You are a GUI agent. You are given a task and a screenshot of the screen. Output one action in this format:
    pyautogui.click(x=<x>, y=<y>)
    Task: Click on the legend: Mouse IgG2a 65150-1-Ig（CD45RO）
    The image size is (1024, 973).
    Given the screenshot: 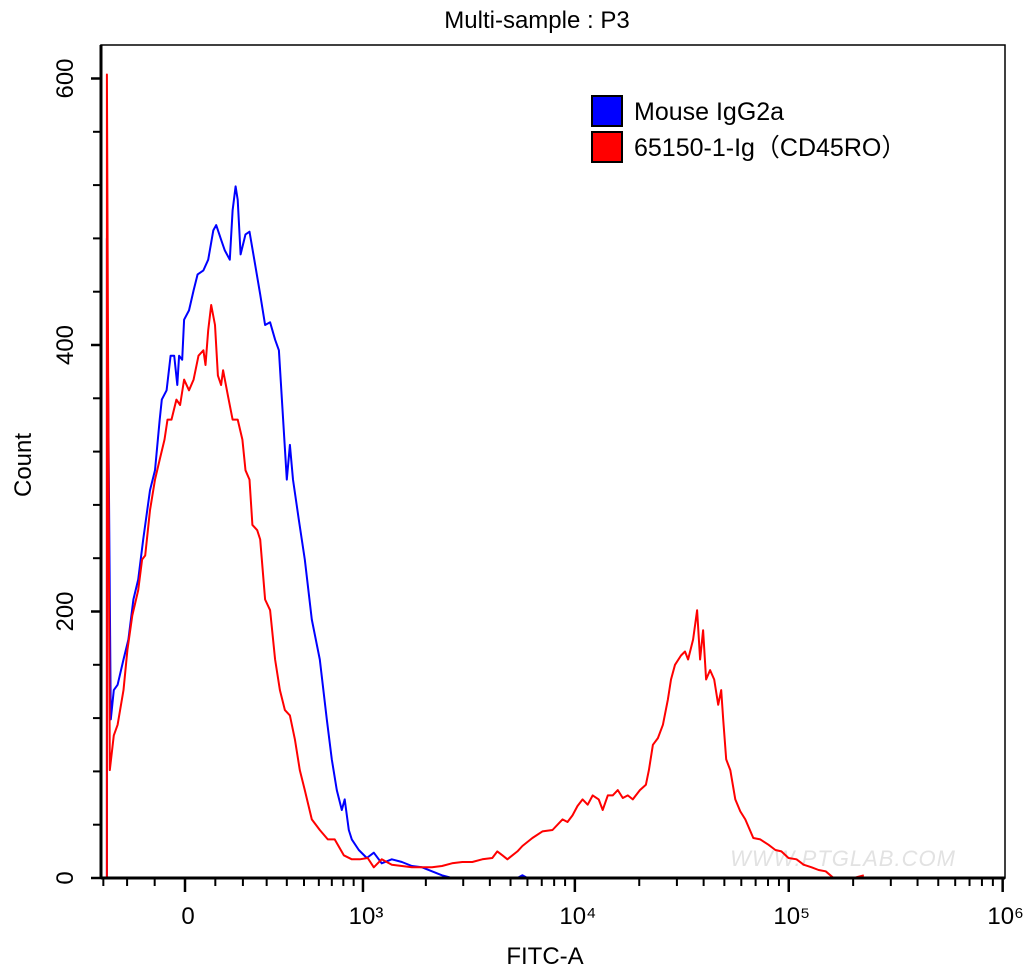 What is the action you would take?
    pyautogui.click(x=748, y=129)
    